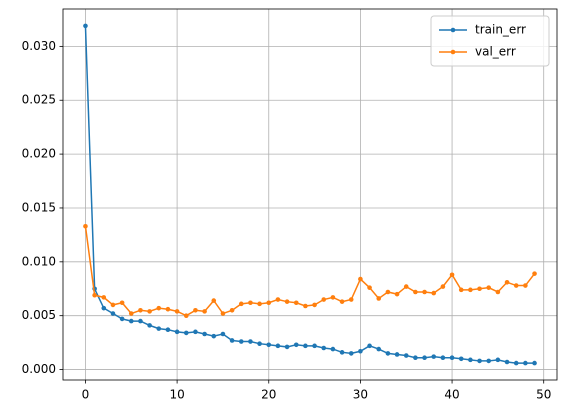 The width and height of the screenshot is (565, 413). What do you see at coordinates (500, 30) in the screenshot?
I see `legend-label: train_err` at bounding box center [500, 30].